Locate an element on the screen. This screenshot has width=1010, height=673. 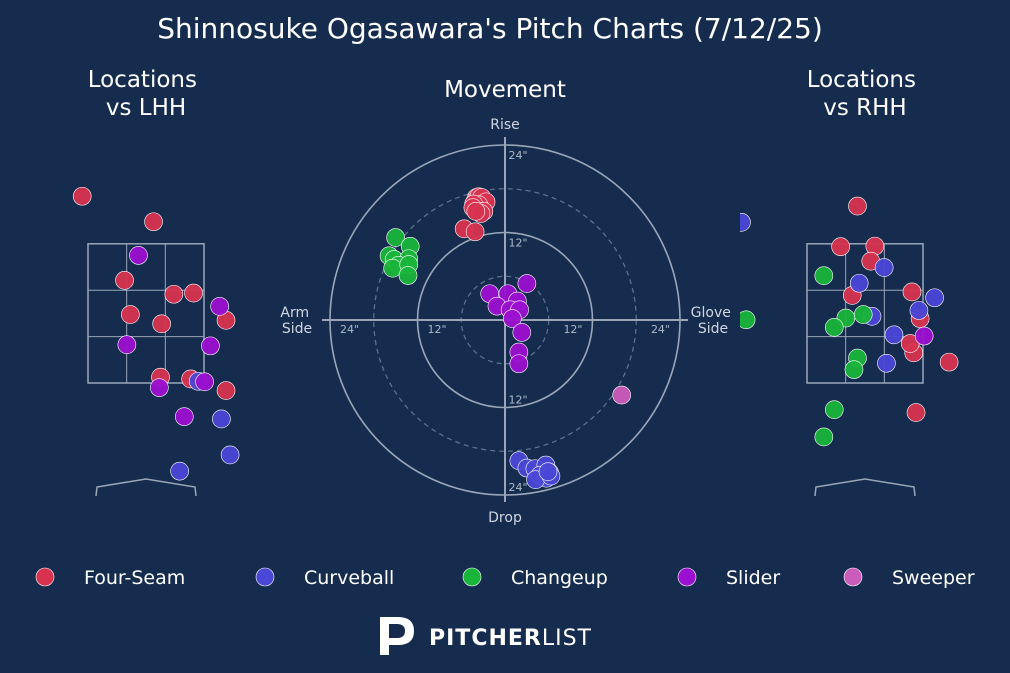
brand-bold-text: PITCHER is located at coordinates (485, 638).